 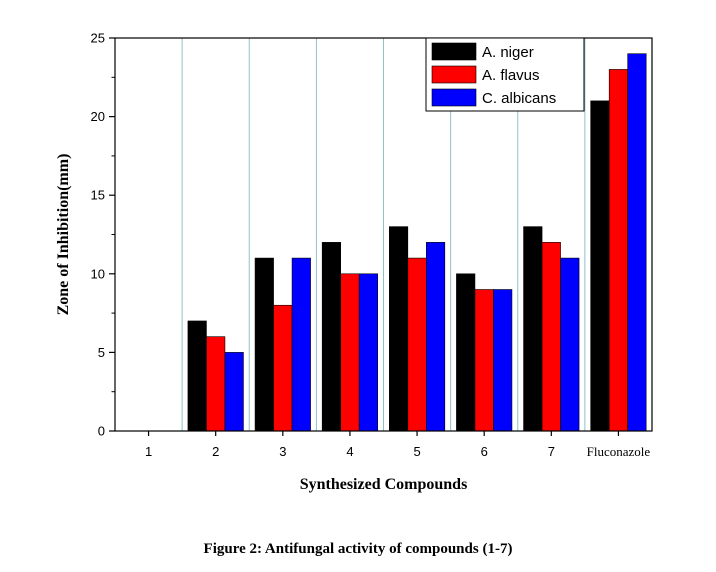 What do you see at coordinates (484, 451) in the screenshot?
I see `x-tick-label: 6` at bounding box center [484, 451].